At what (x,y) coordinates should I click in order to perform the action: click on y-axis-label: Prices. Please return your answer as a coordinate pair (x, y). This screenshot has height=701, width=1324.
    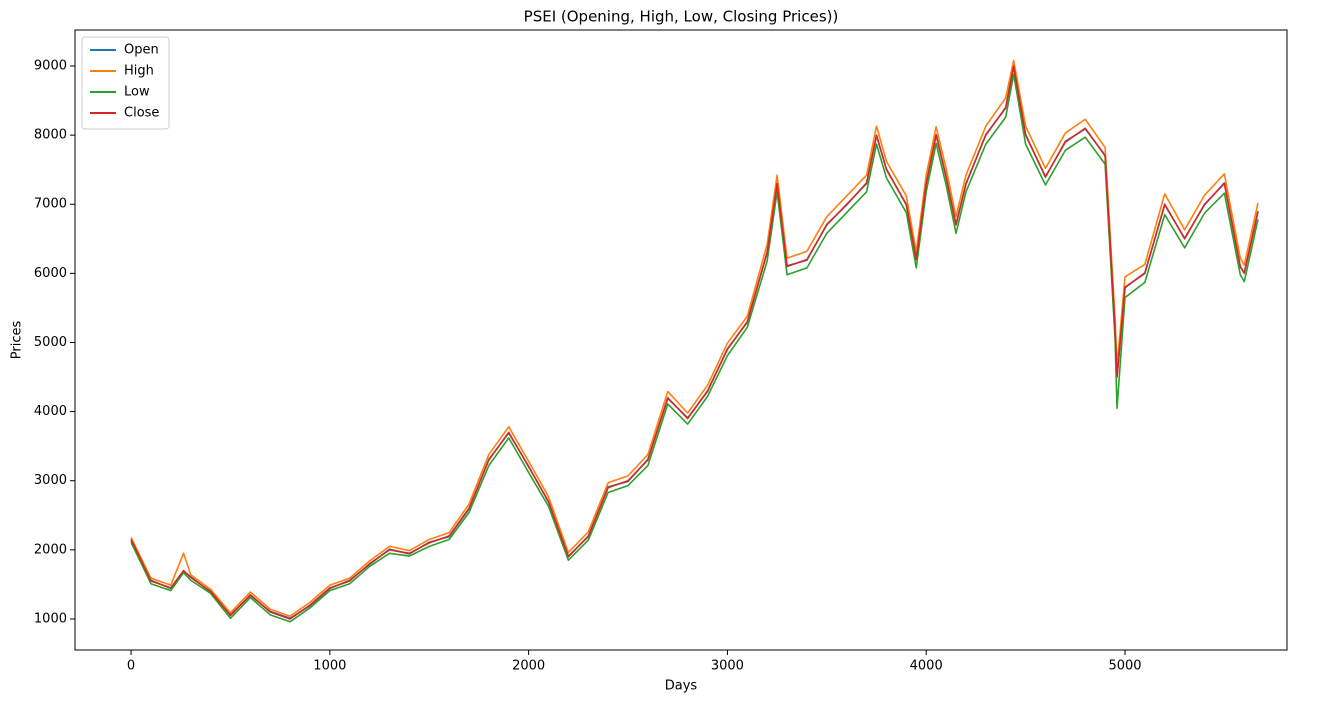
    Looking at the image, I should click on (17, 340).